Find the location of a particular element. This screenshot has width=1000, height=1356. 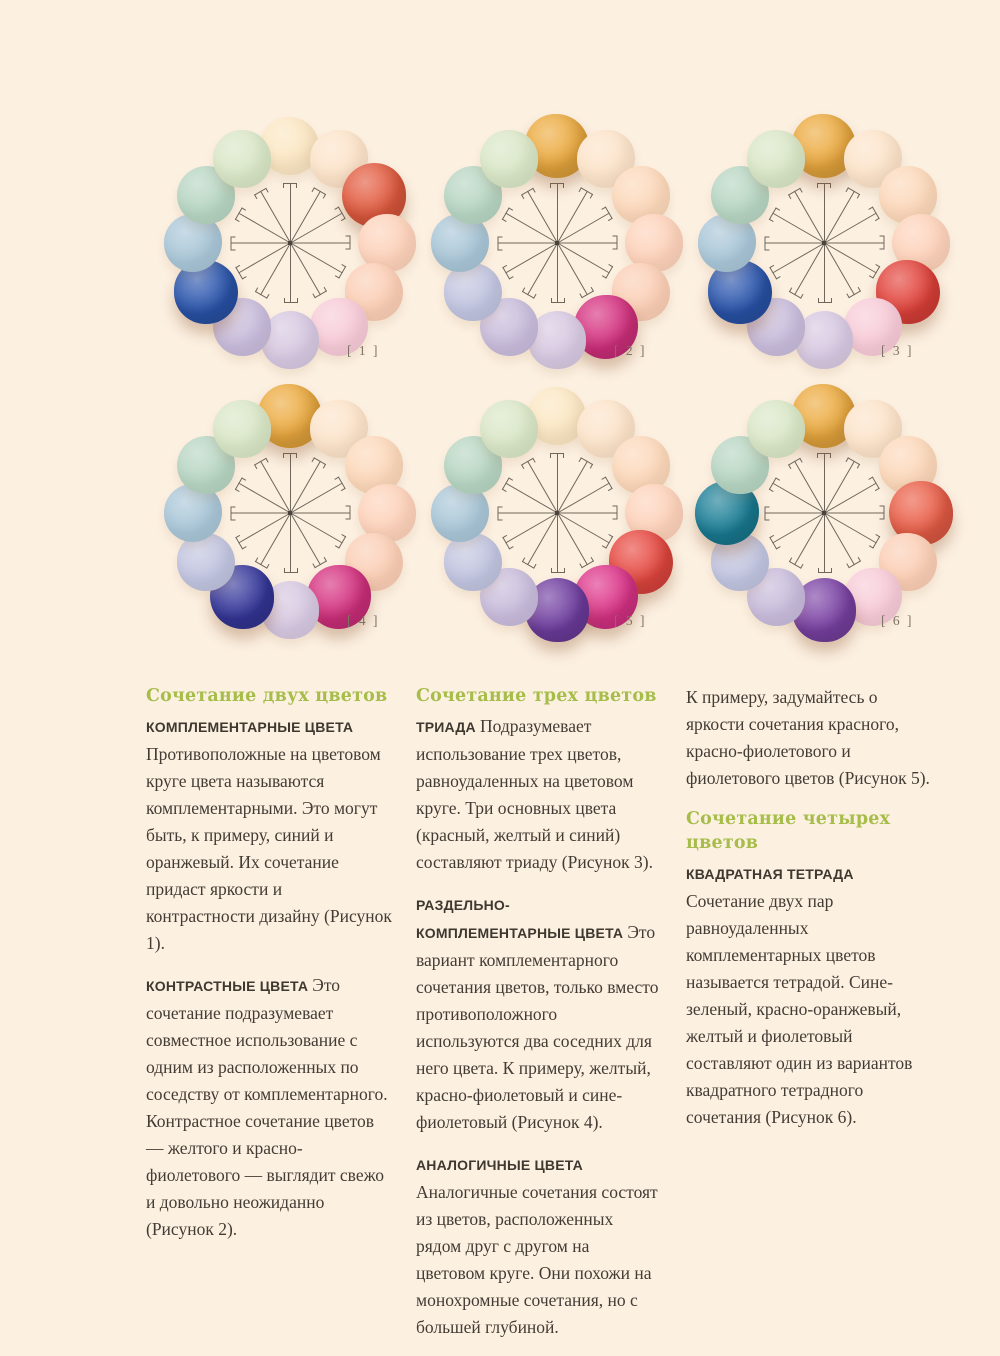

section-heading: Сочетание четырех цветов is located at coordinates (788, 831).